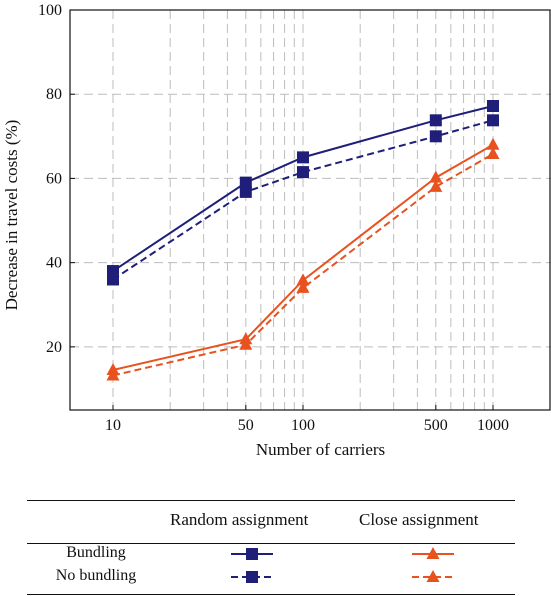  I want to click on legend-sample-random-bundling, so click(252, 554).